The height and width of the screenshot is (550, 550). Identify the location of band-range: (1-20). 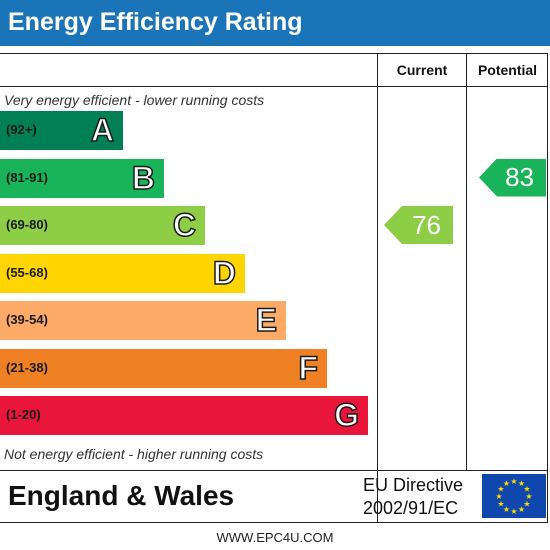
(23, 414).